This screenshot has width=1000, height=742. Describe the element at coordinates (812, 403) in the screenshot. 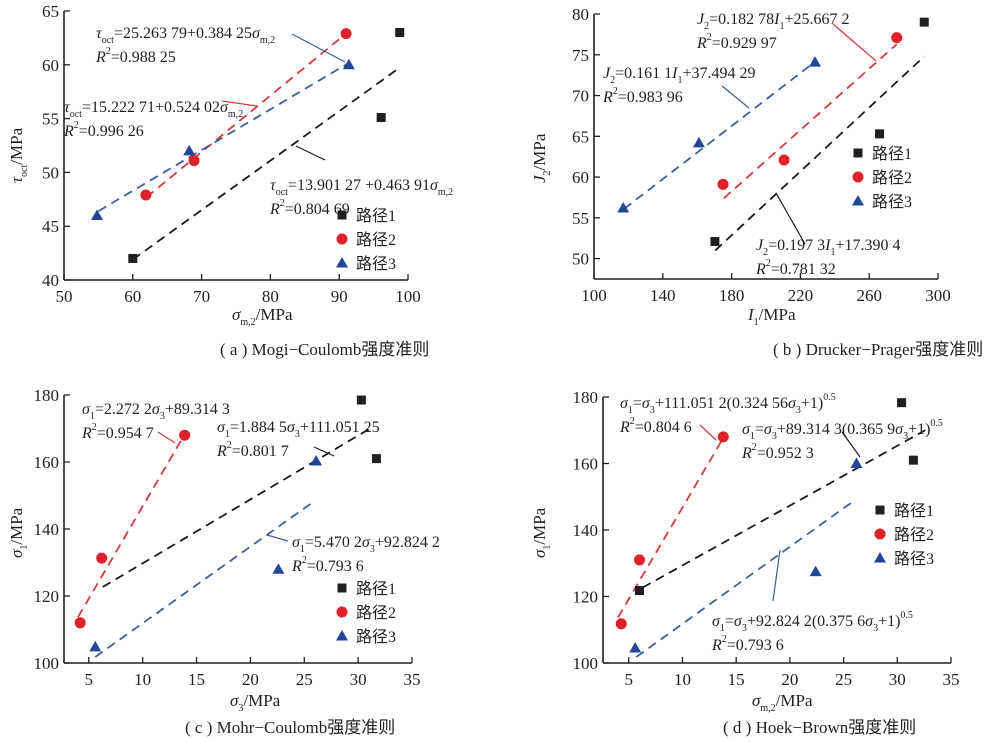

I see `text: +1)` at that location.